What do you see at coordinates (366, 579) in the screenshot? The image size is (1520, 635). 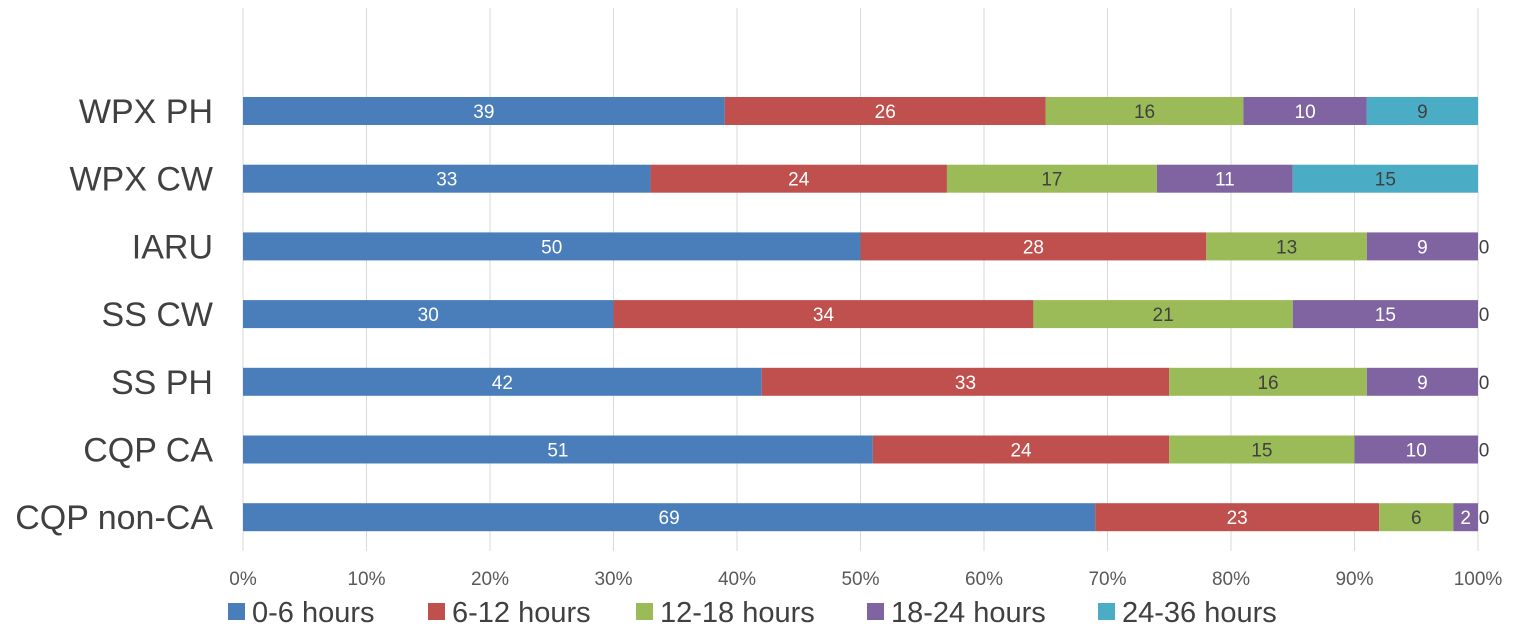 I see `x-tick-label: 10%` at bounding box center [366, 579].